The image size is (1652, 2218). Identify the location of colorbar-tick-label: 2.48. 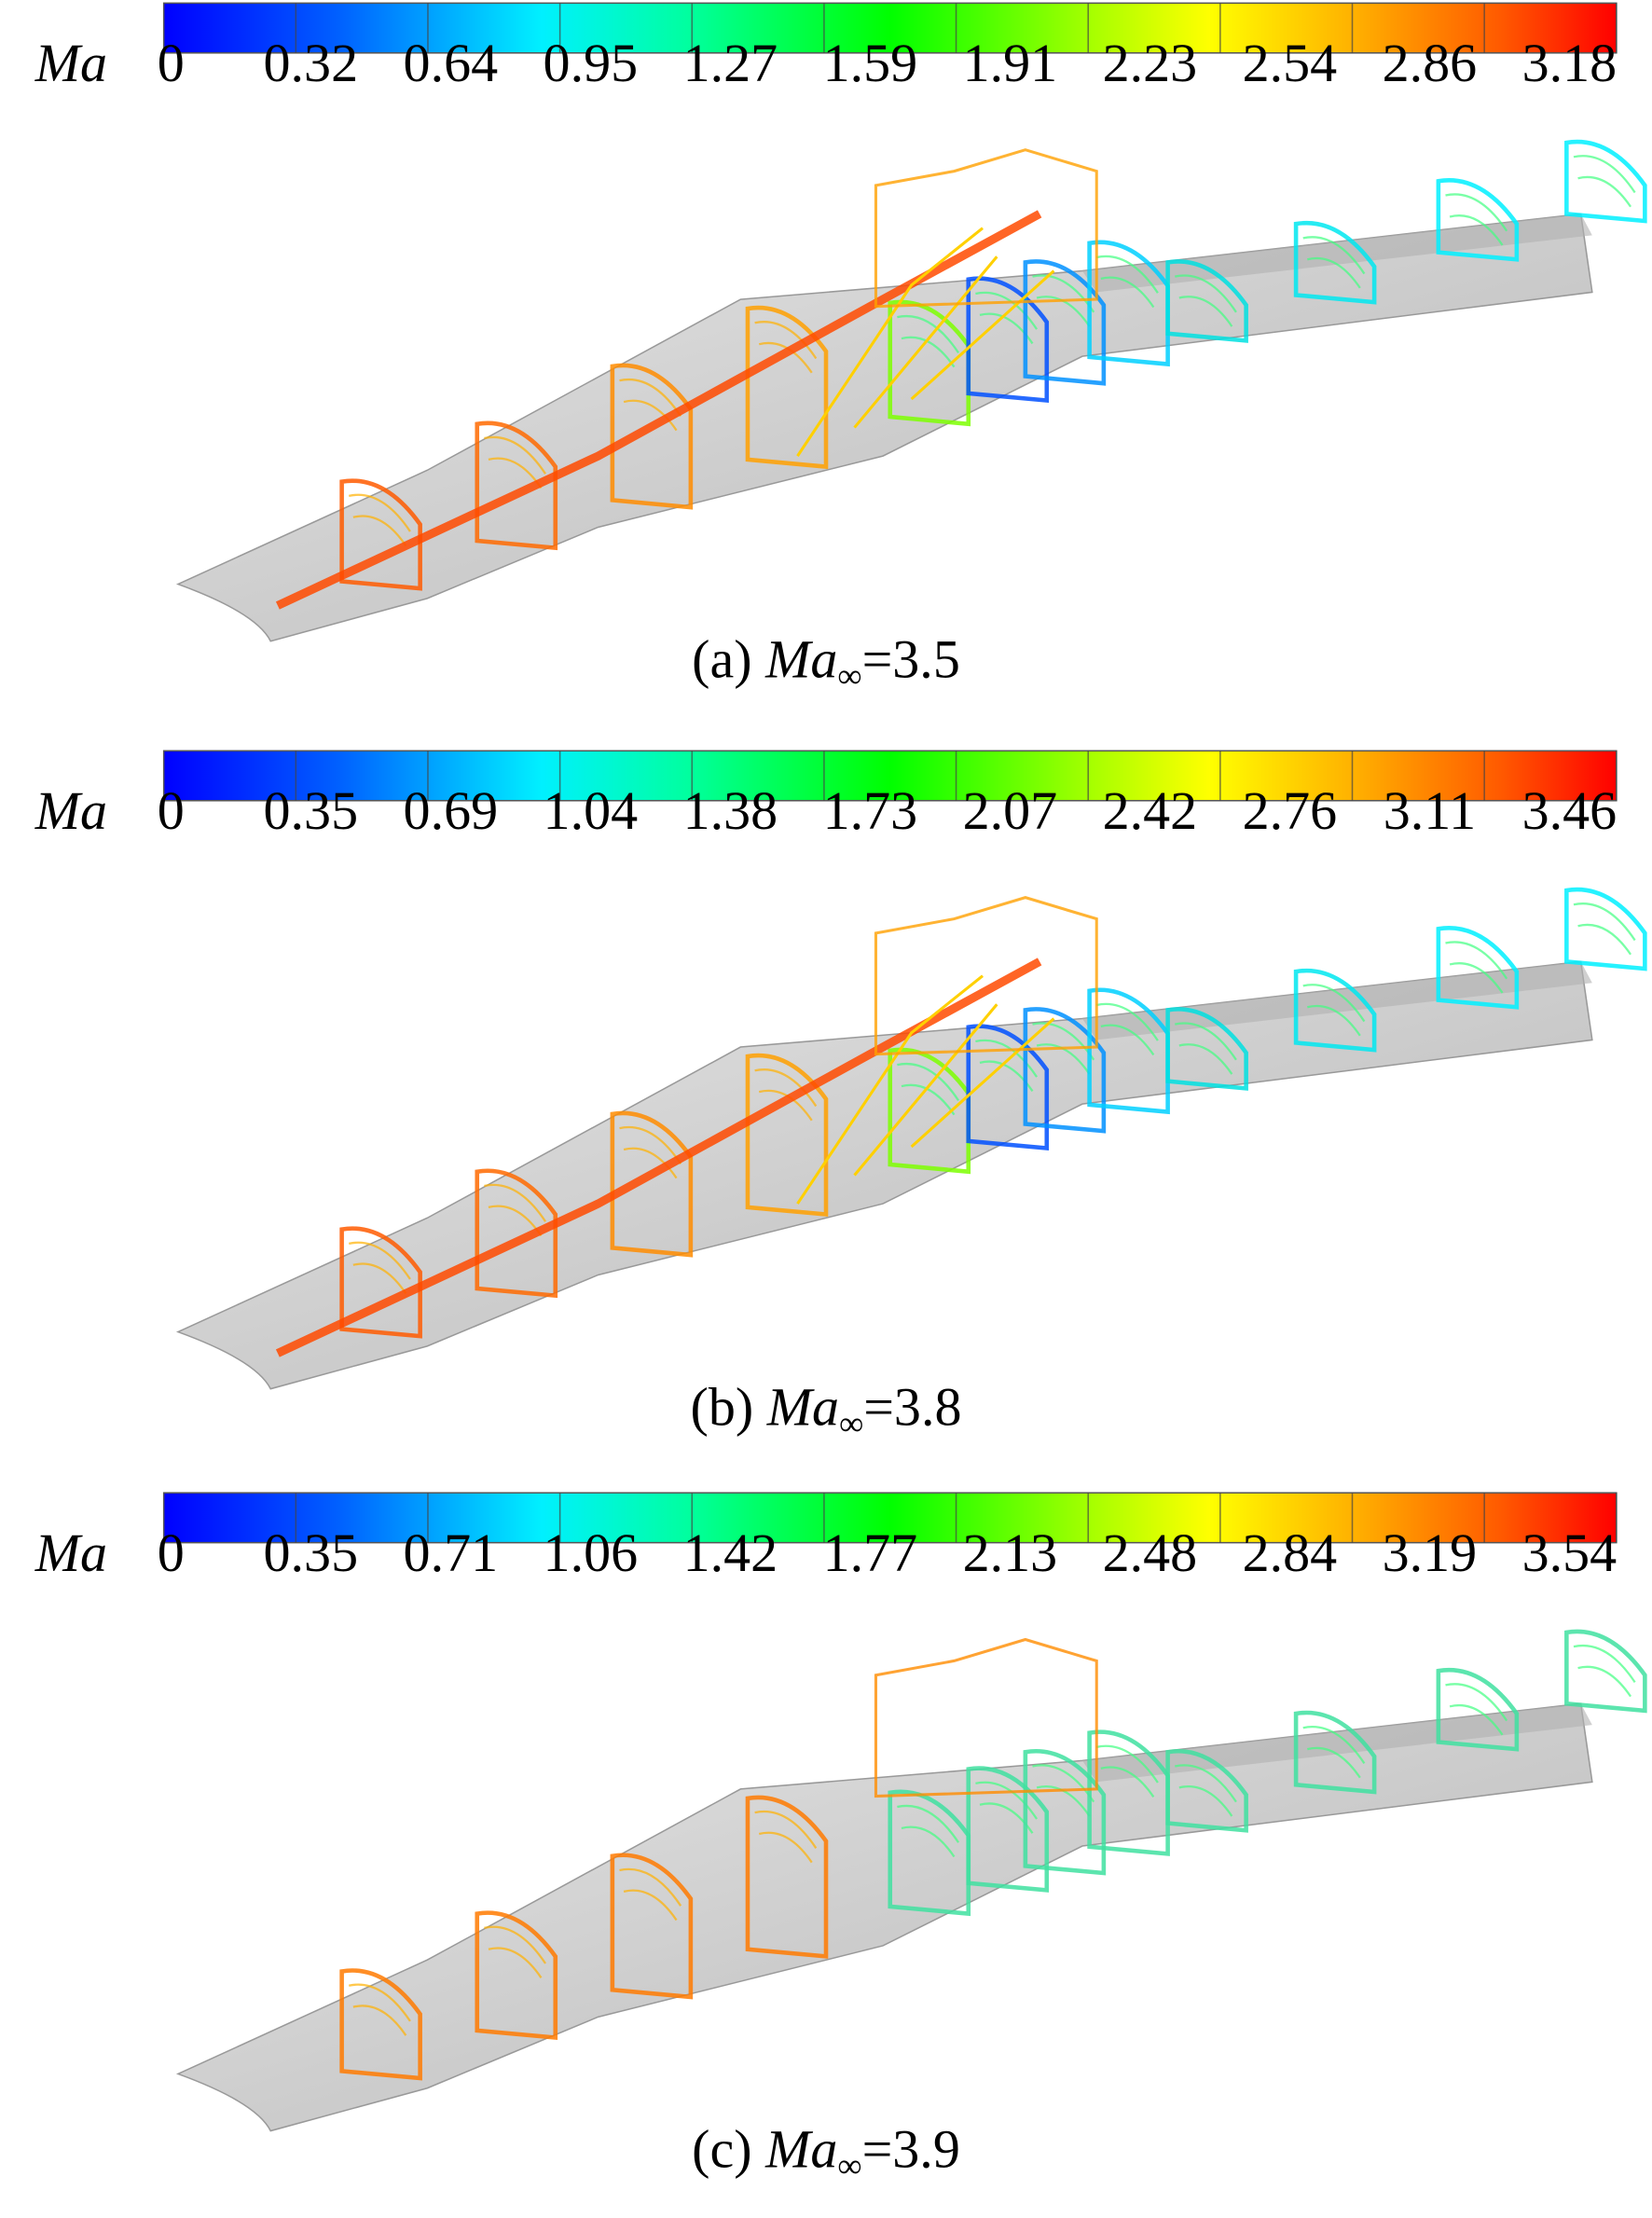
(1150, 1552).